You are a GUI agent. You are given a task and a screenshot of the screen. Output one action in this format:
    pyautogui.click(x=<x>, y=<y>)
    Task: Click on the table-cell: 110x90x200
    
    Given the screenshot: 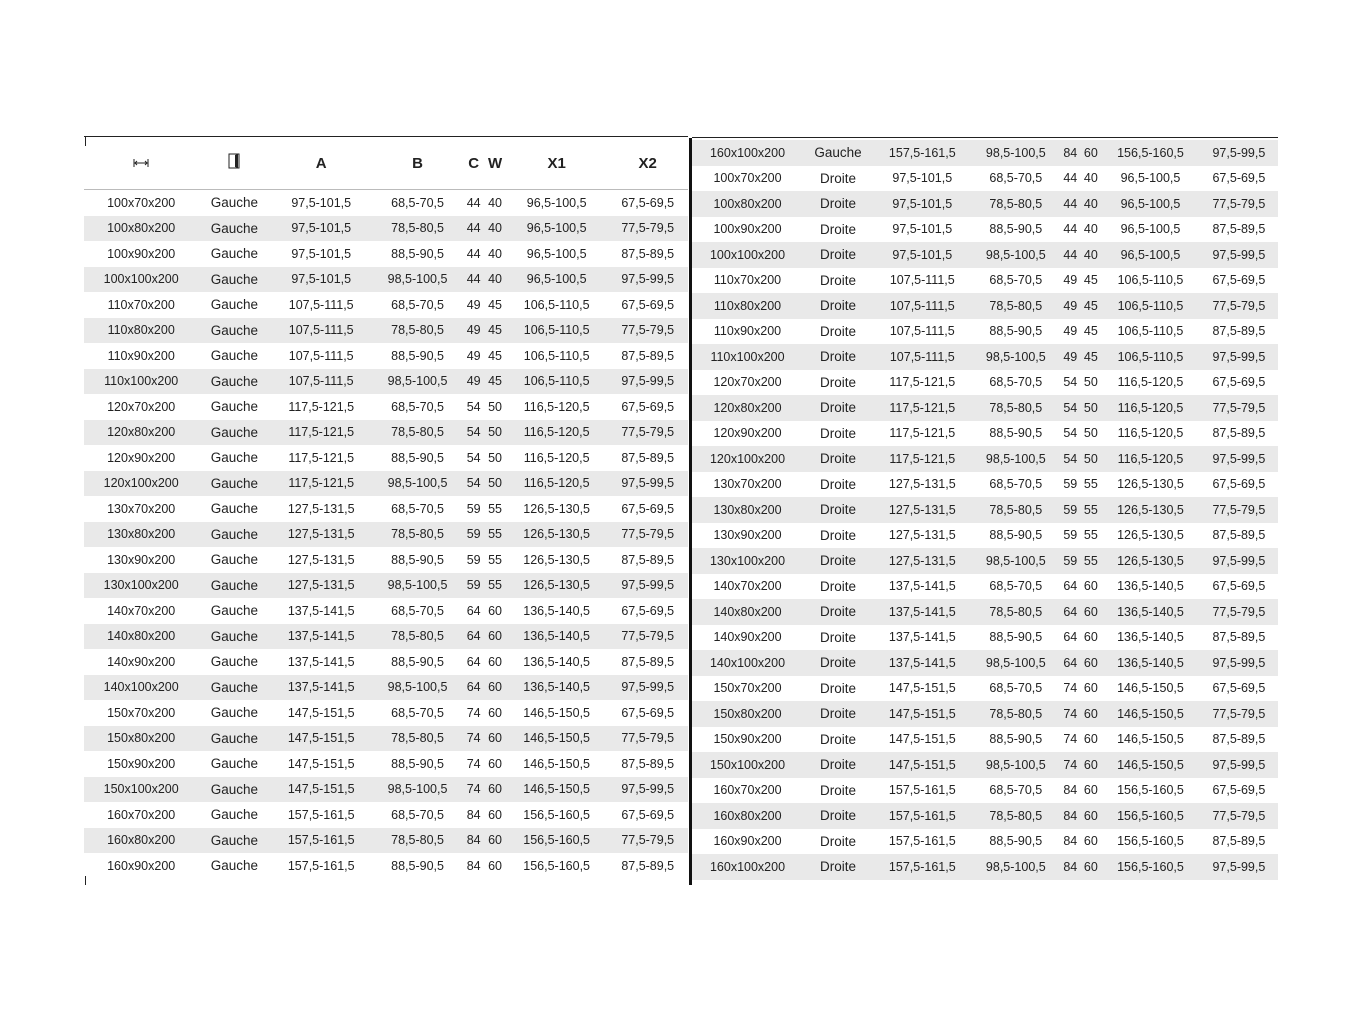 What is the action you would take?
    pyautogui.click(x=141, y=355)
    